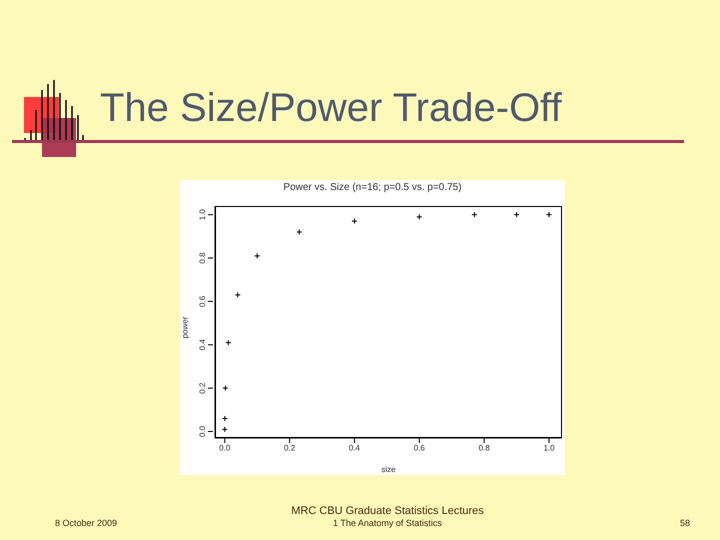 This screenshot has width=720, height=540. What do you see at coordinates (202, 388) in the screenshot?
I see `y-tick-label: 0.2` at bounding box center [202, 388].